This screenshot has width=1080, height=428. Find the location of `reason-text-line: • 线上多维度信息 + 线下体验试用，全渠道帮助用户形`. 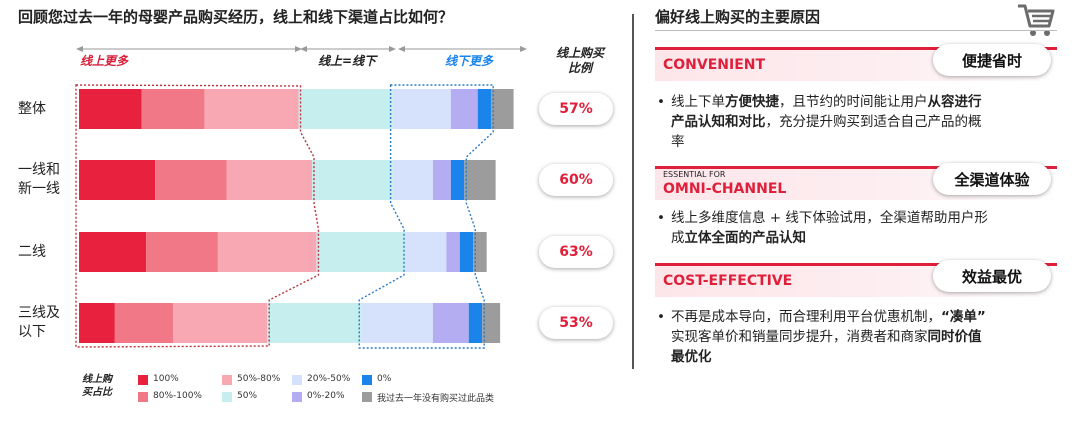

reason-text-line: • 线上多维度信息 + 线下体验试用，全渠道帮助用户形 is located at coordinates (854, 218).